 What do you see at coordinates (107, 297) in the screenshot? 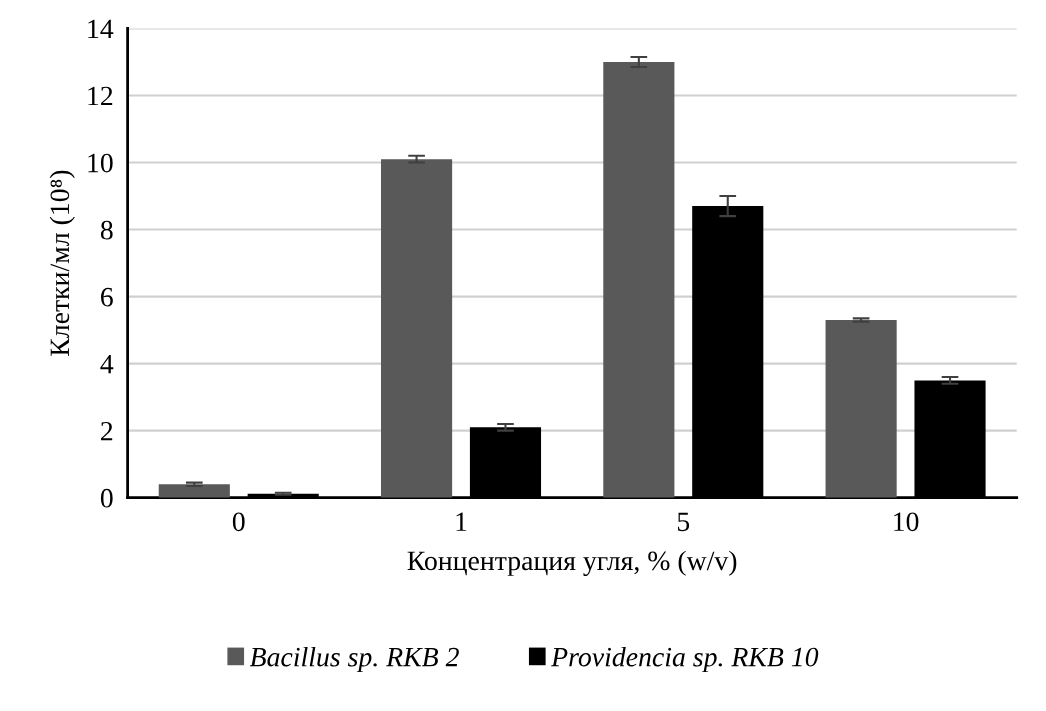
I see `y-tick-label: 6` at bounding box center [107, 297].